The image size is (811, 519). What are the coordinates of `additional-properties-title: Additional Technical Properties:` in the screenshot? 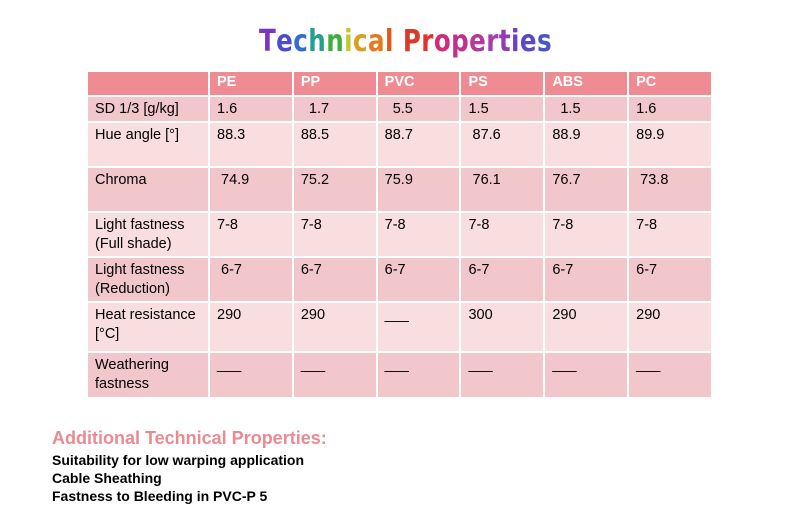 It's located at (189, 438).